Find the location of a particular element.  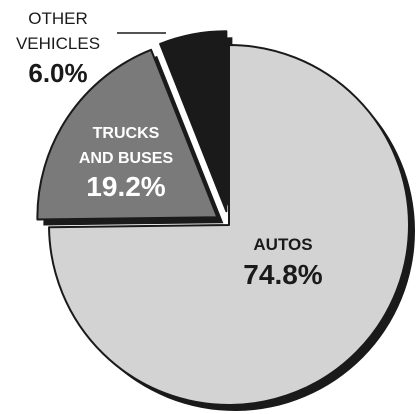

autos-percent-label: 74.8% is located at coordinates (282, 274).